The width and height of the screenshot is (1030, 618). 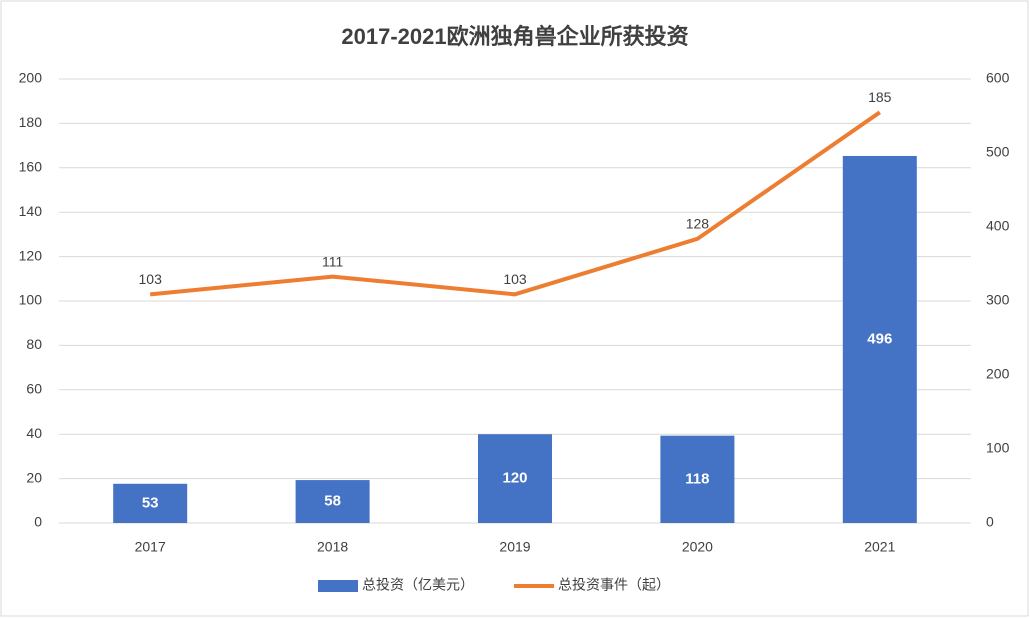 What do you see at coordinates (880, 97) in the screenshot?
I see `line-value-label: 185` at bounding box center [880, 97].